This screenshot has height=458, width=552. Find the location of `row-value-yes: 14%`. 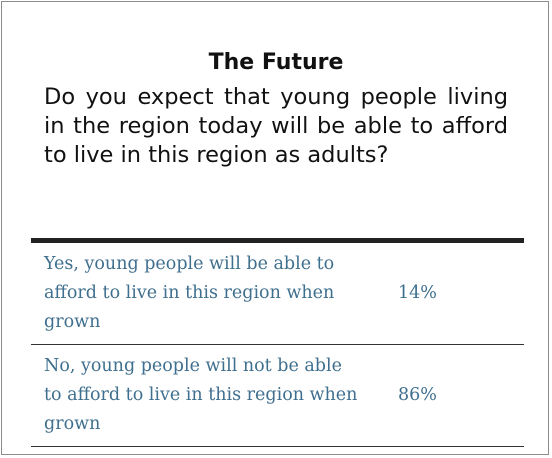

row-value-yes: 14% is located at coordinates (417, 293).